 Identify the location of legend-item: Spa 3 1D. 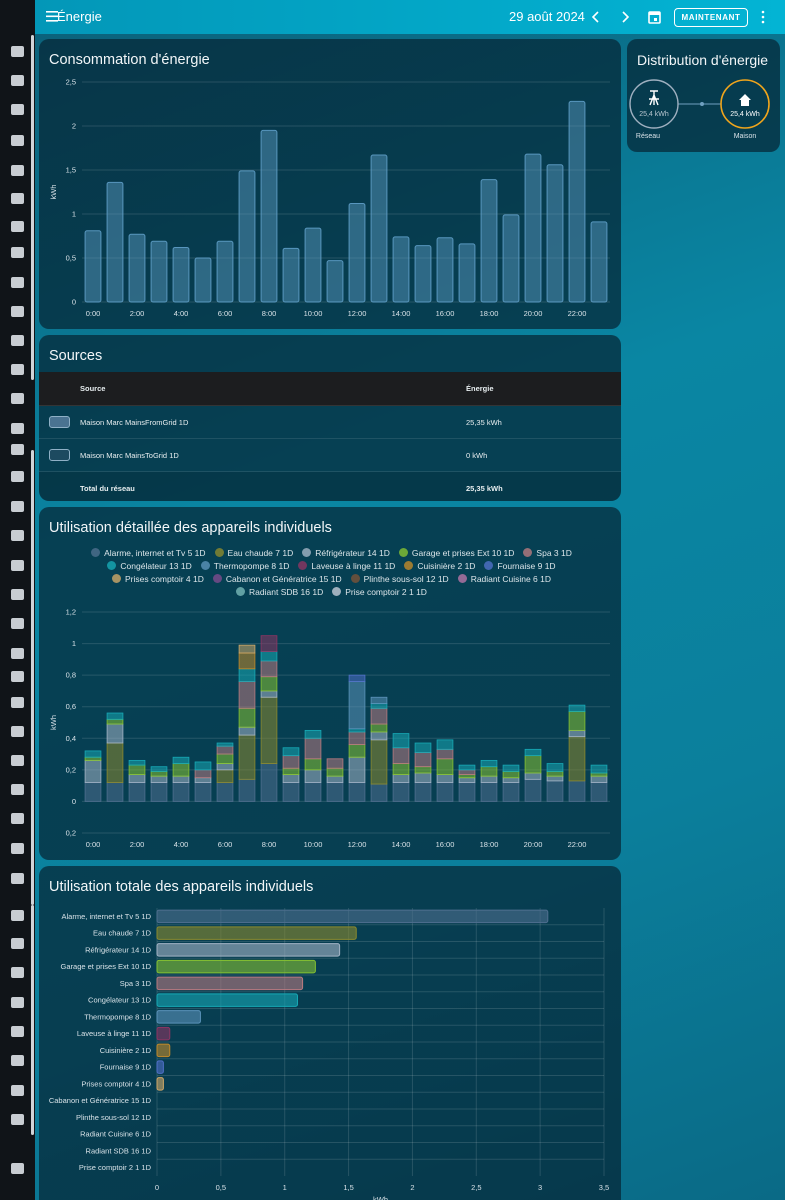
(547, 553).